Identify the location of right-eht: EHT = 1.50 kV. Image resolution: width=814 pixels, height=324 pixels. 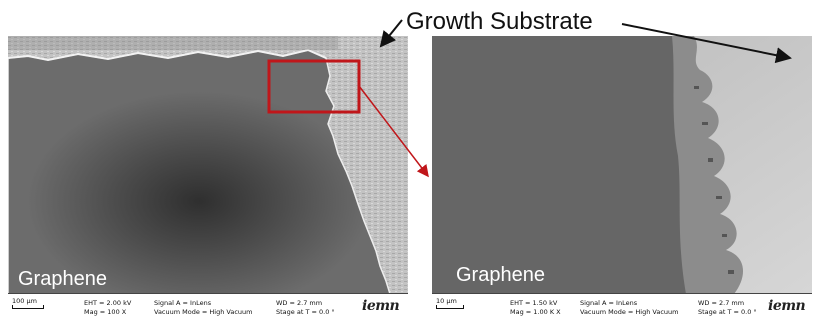
(534, 303).